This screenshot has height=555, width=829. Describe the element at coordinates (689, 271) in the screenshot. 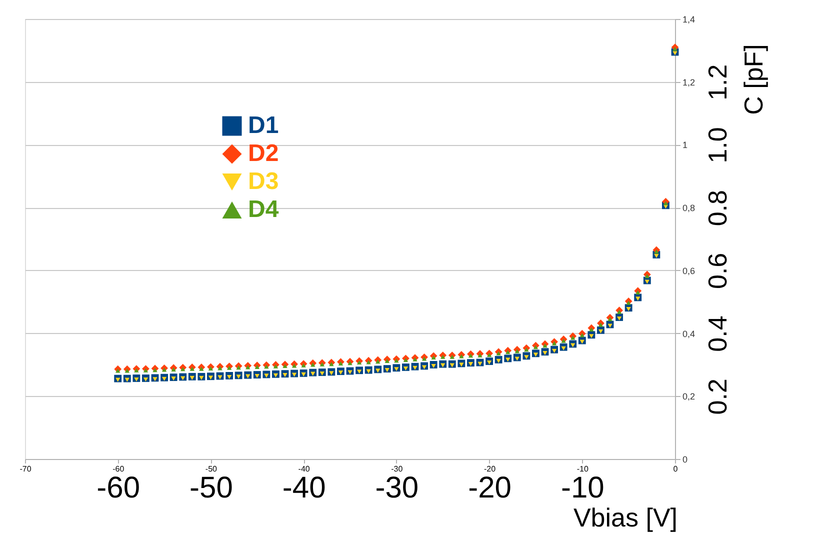

I see `y-tick-label: 0,6` at that location.